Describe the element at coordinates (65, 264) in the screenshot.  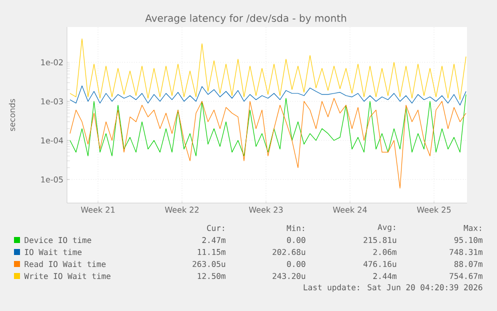
I see `legend-label: Read IO Wait time` at that location.